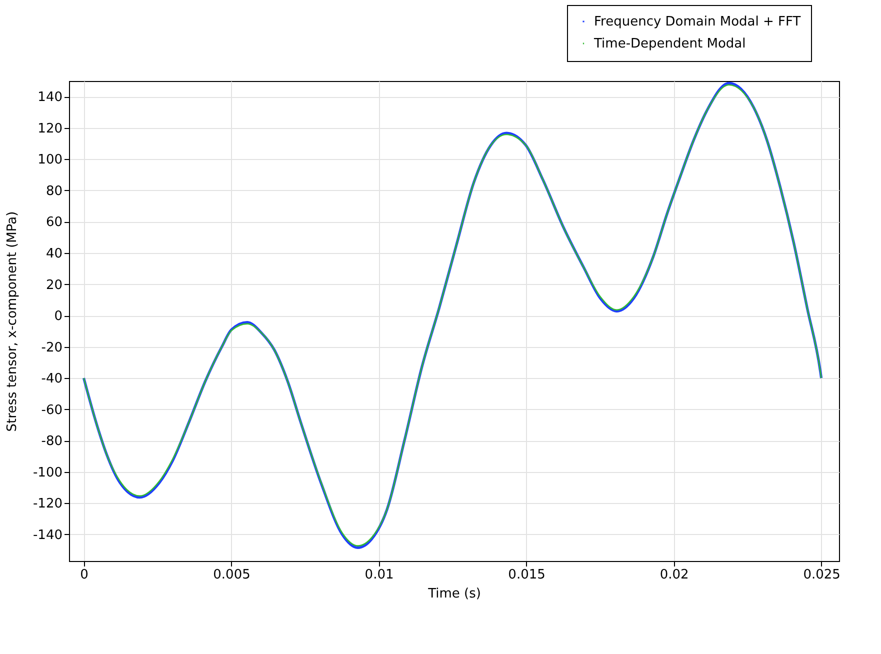 This screenshot has width=881, height=654. I want to click on x-tick-label: 0.01, so click(379, 575).